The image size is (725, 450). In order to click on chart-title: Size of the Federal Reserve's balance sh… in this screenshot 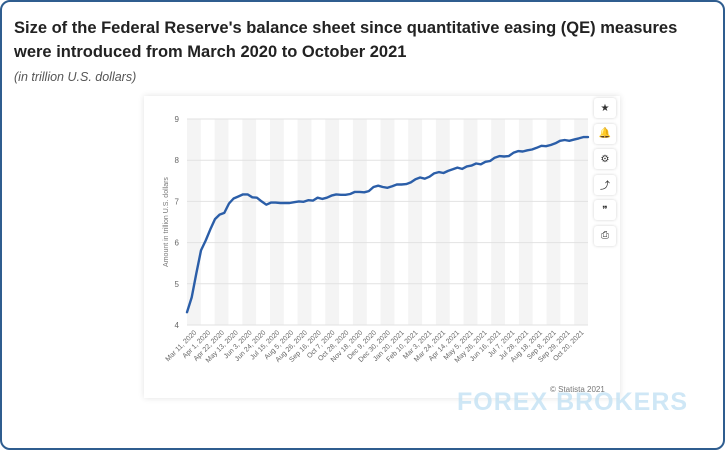, I will do `click(346, 40)`.